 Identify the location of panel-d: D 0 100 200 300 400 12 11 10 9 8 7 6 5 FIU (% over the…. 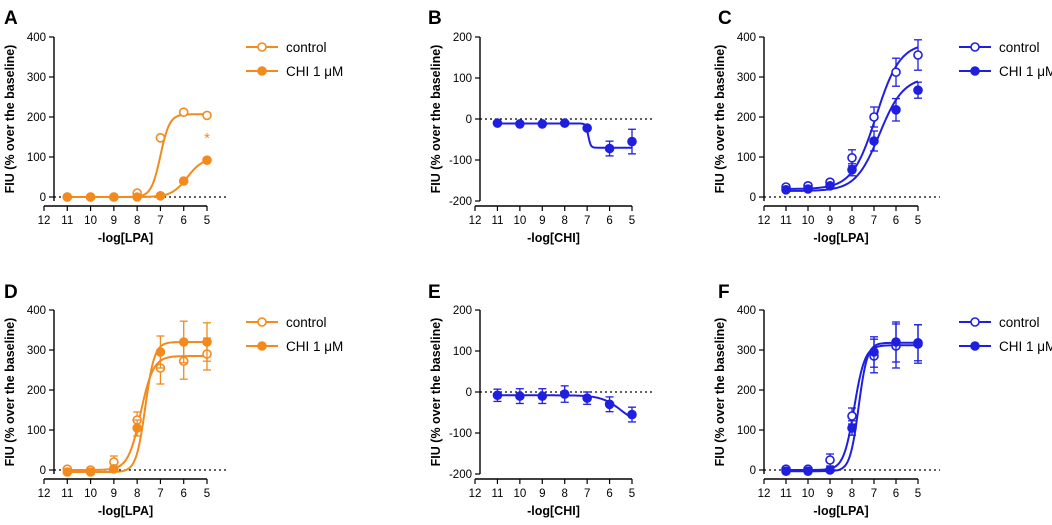
(173, 400).